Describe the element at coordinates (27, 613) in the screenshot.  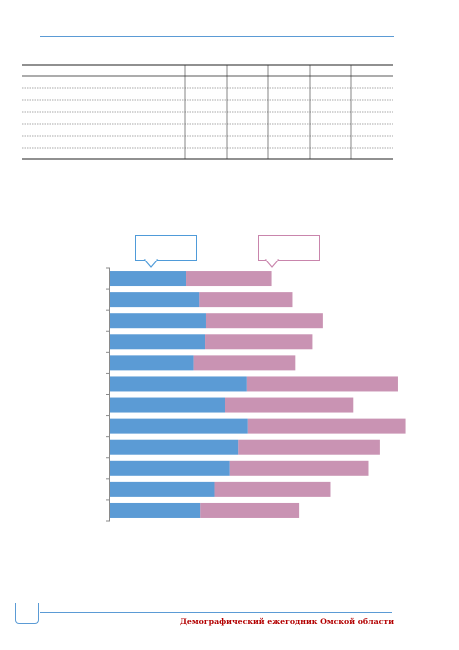
I see `page-number-tab` at that location.